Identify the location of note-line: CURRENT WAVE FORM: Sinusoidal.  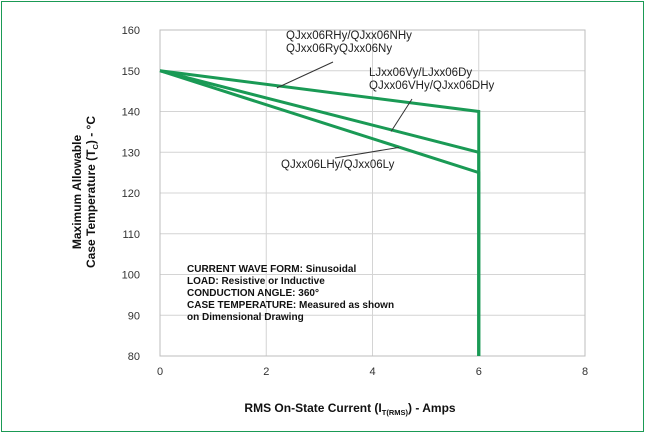
(271, 269).